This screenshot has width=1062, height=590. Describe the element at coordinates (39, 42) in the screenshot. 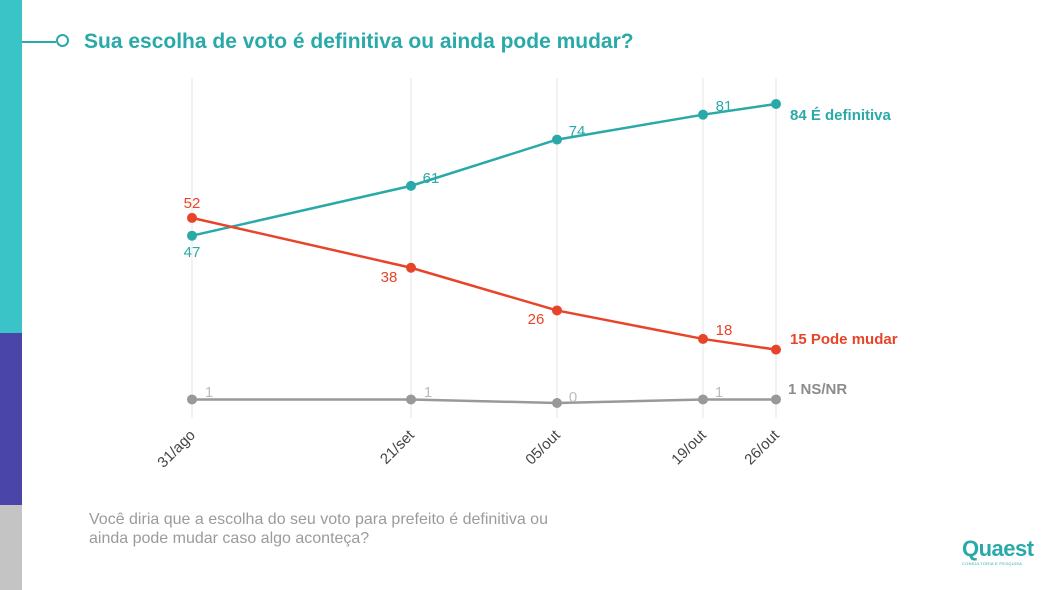

I see `title-connector-line` at that location.